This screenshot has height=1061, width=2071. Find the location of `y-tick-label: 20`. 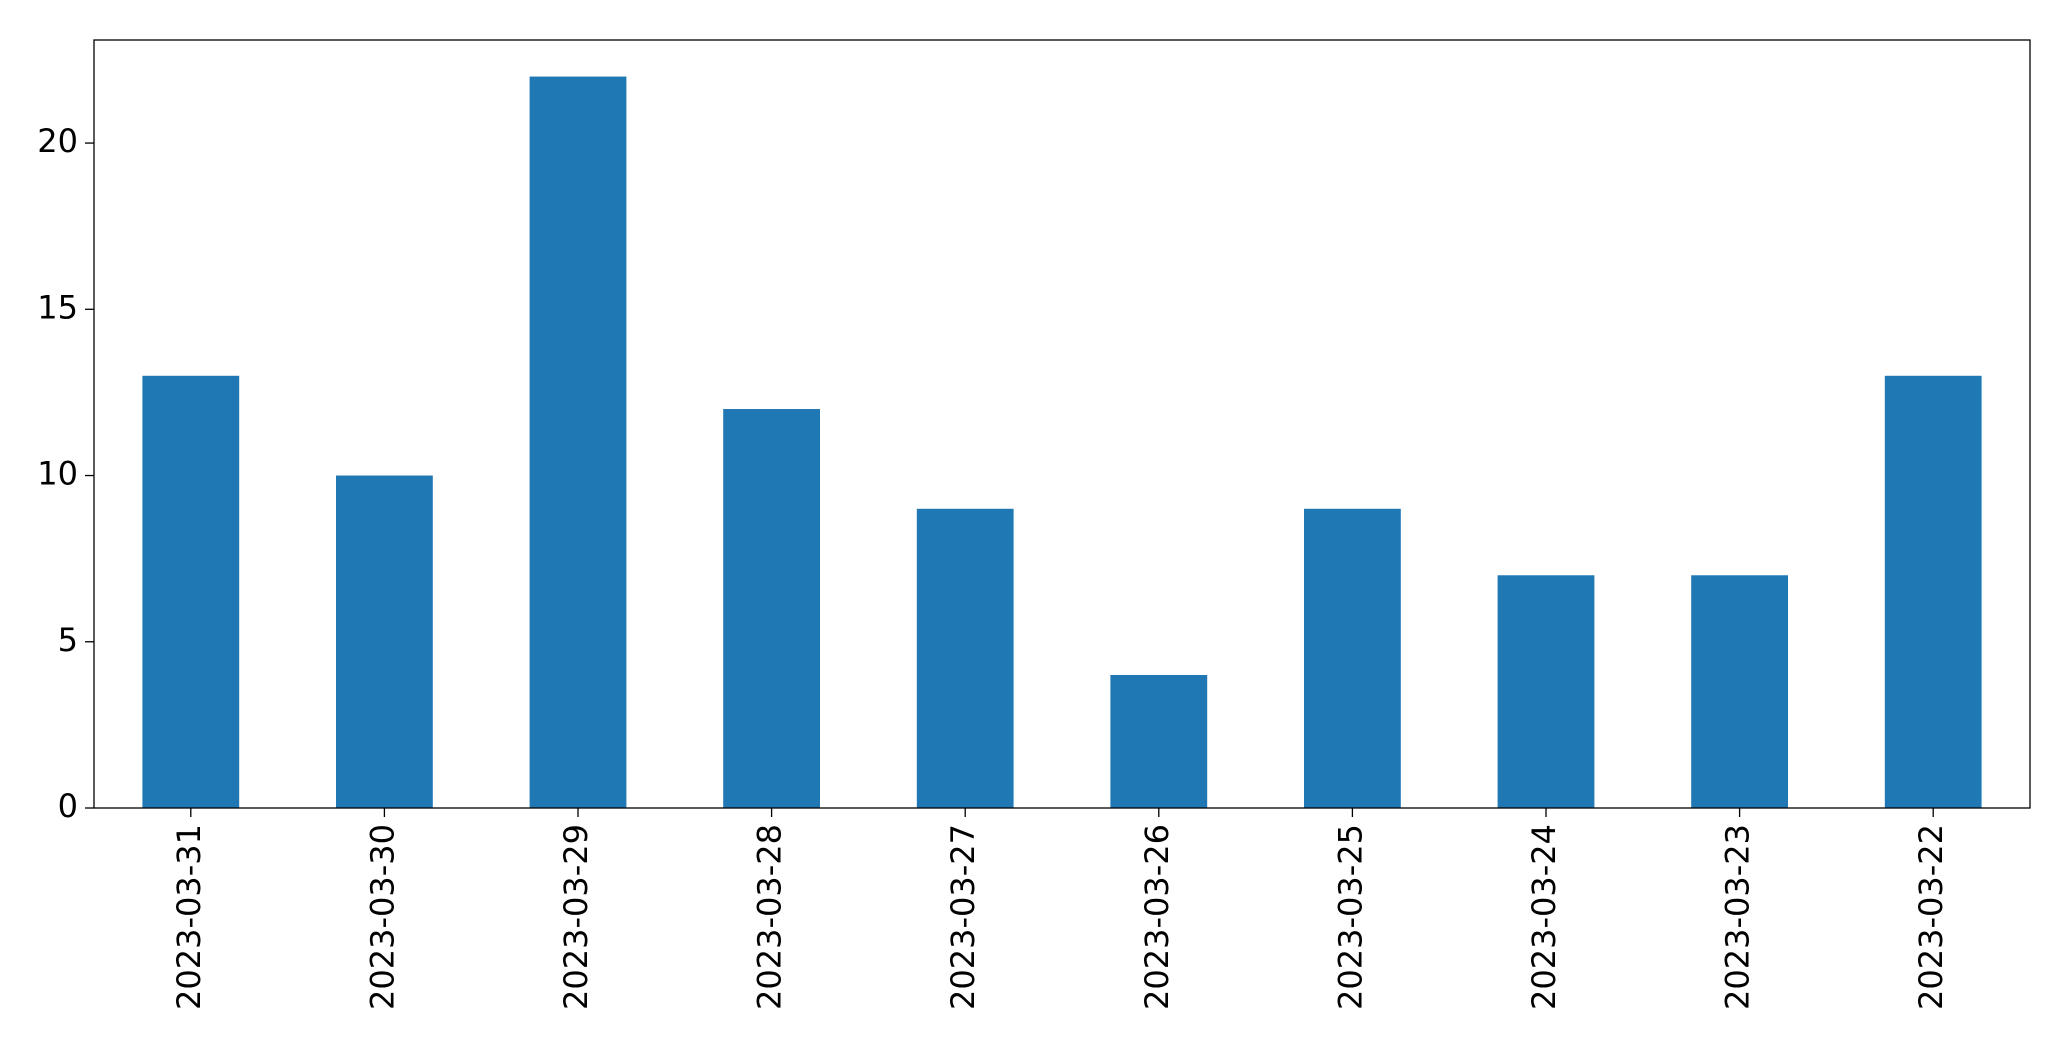

y-tick-label: 20 is located at coordinates (57, 141).